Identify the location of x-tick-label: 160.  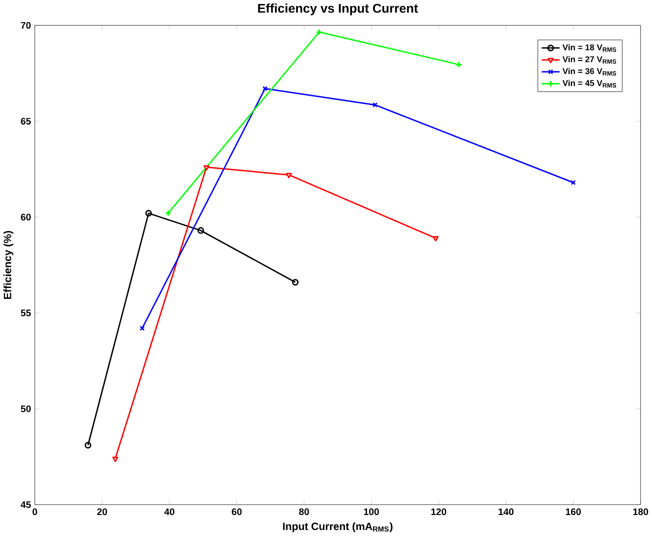
(573, 512).